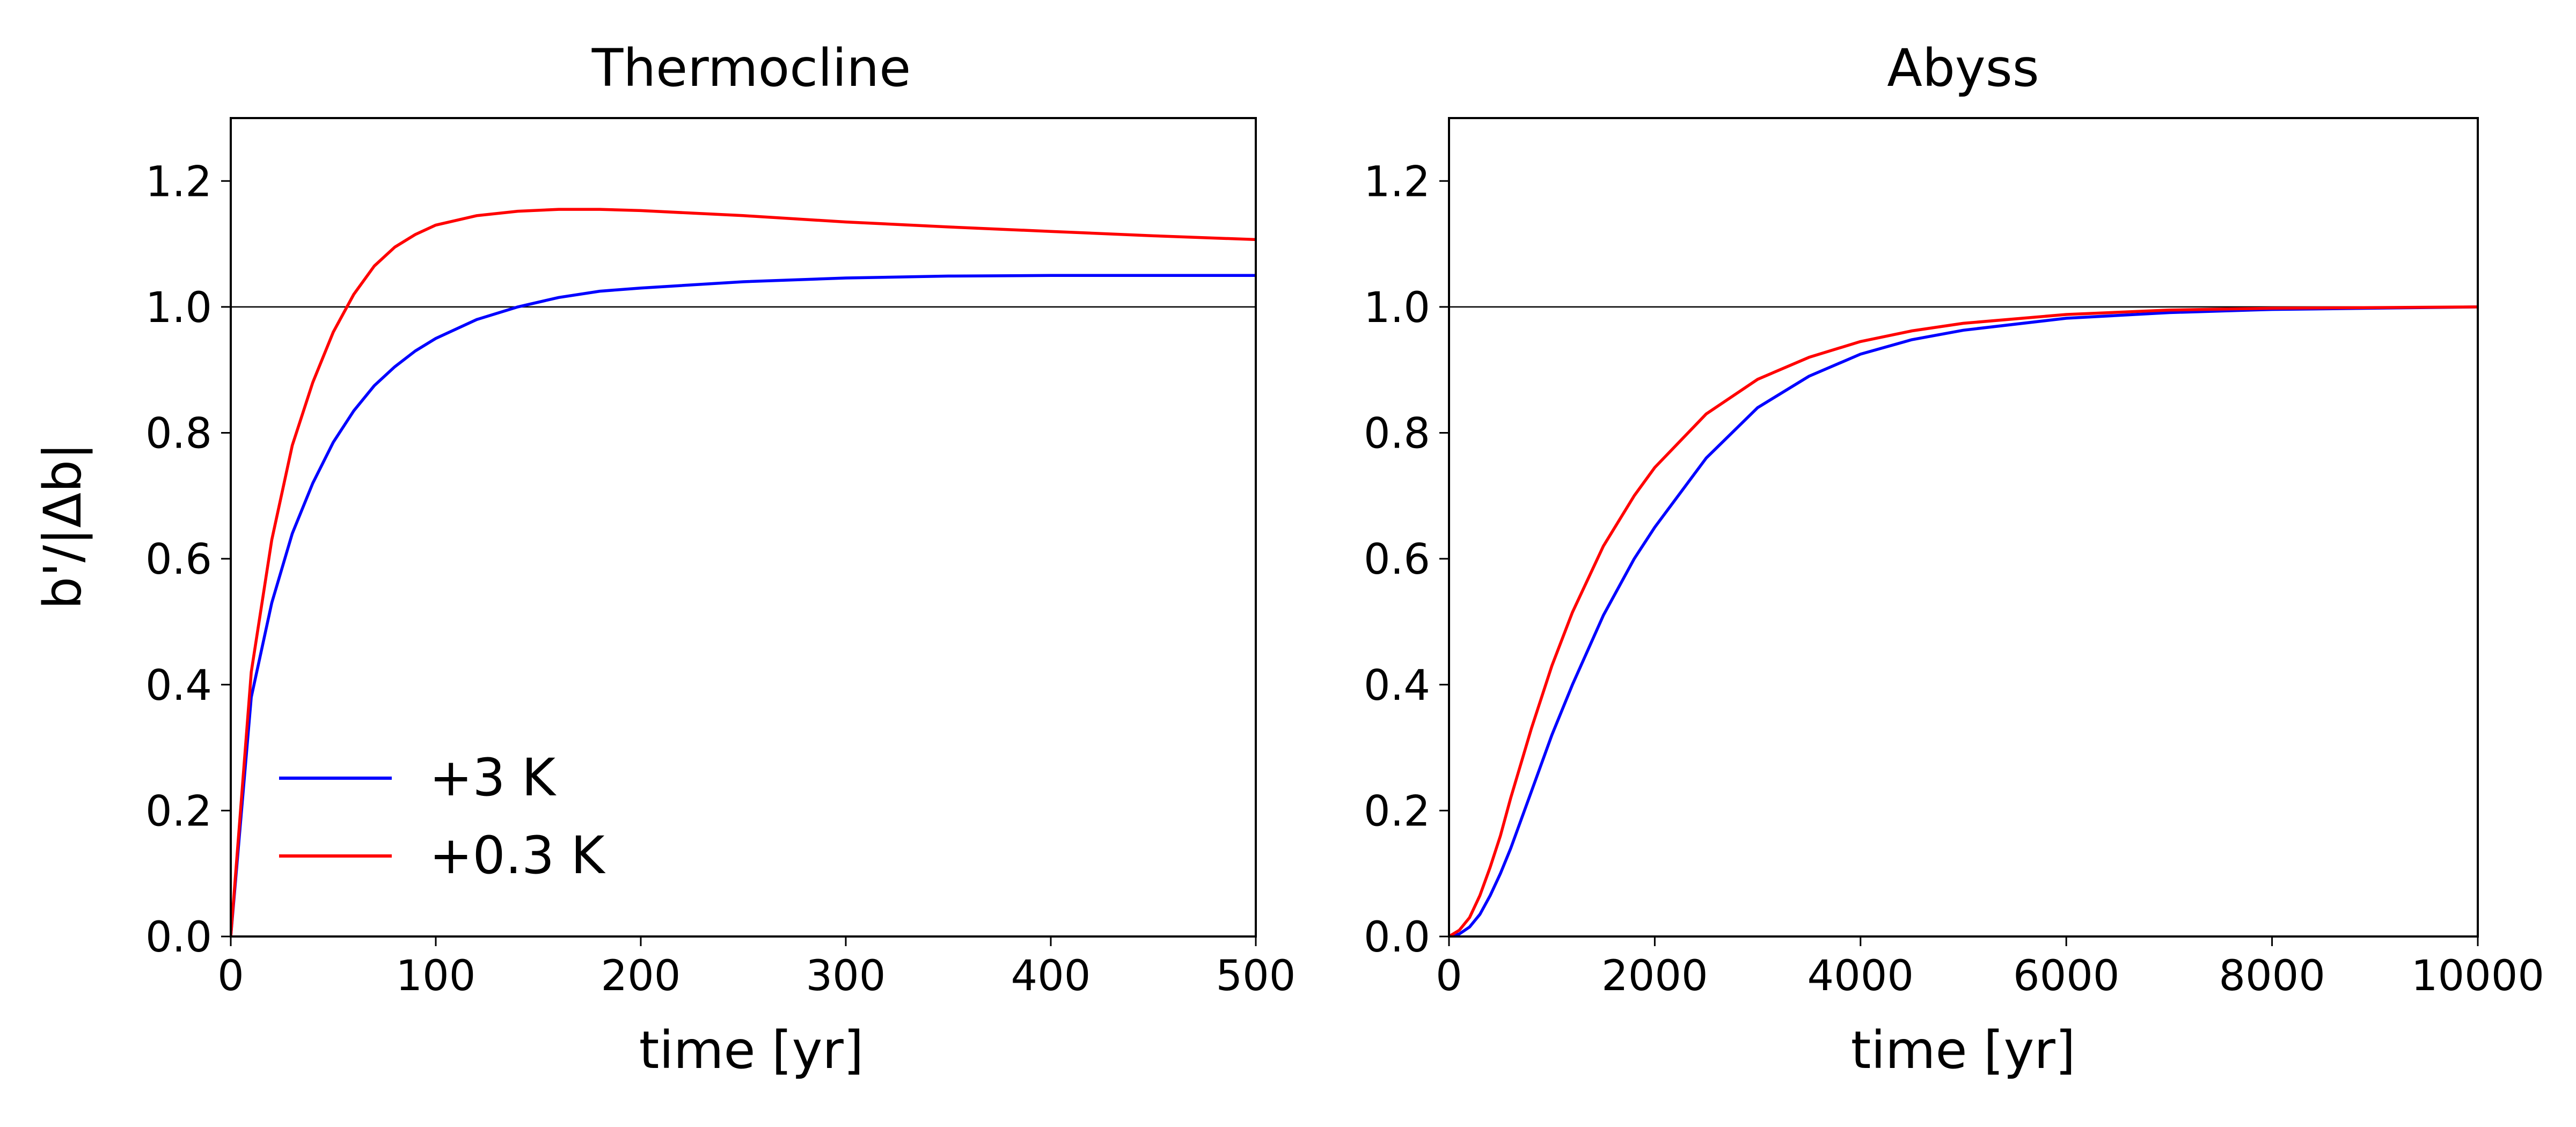 Image resolution: width=2576 pixels, height=1127 pixels. Describe the element at coordinates (1256, 976) in the screenshot. I see `x-tick-label: 500` at that location.